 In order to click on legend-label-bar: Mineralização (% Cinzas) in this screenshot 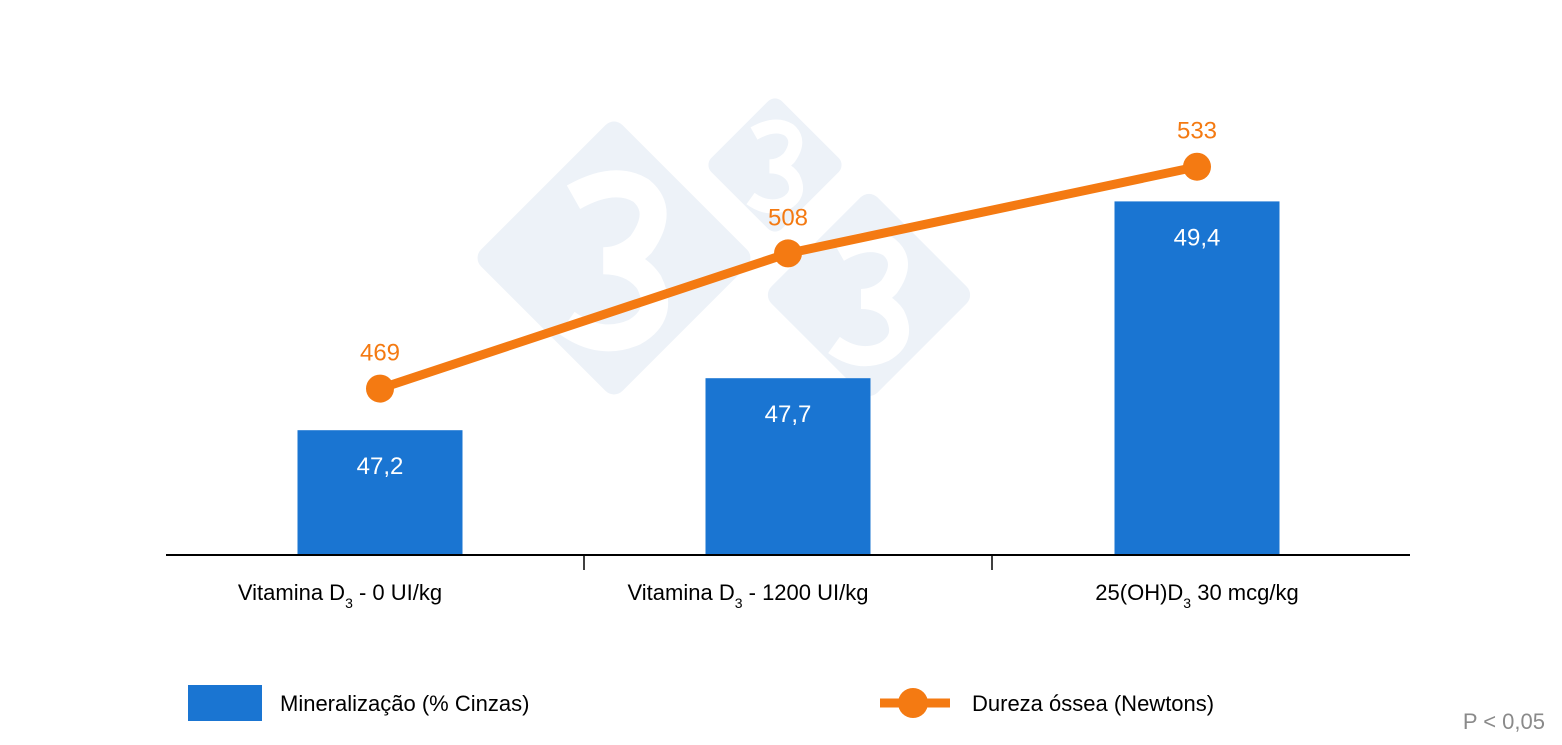, I will do `click(404, 703)`.